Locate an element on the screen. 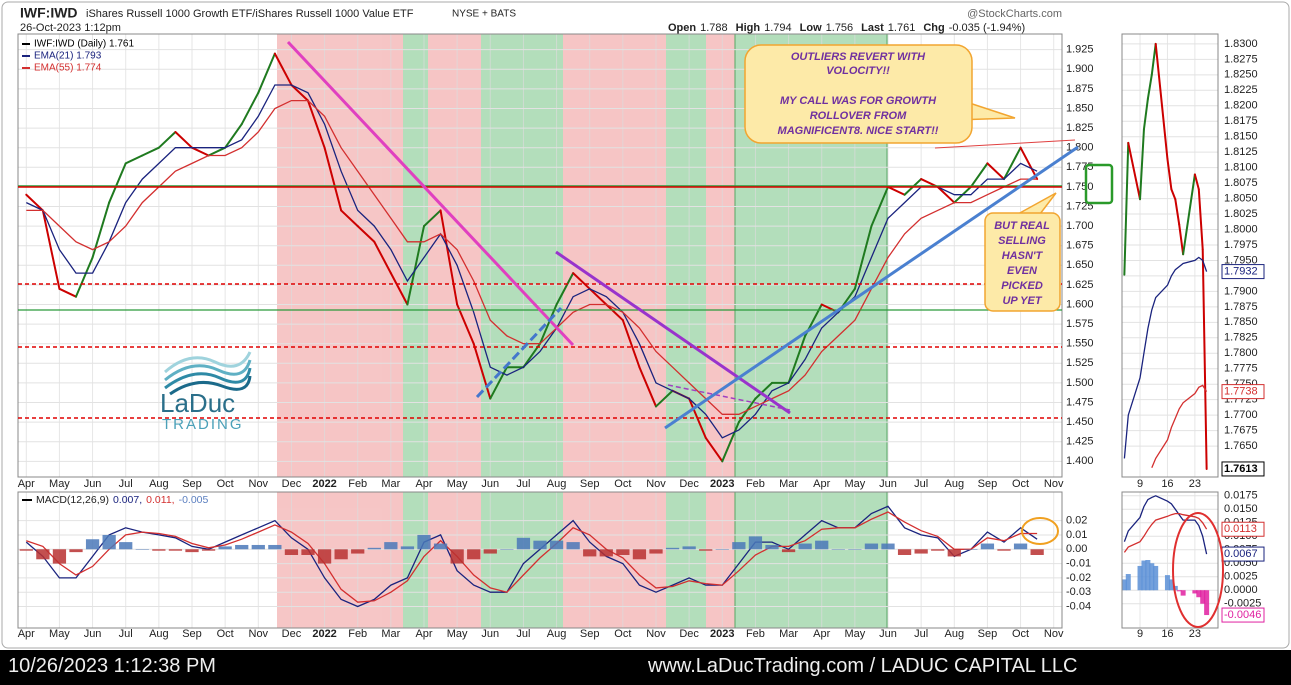  logo-tagline: TRADING is located at coordinates (203, 424).